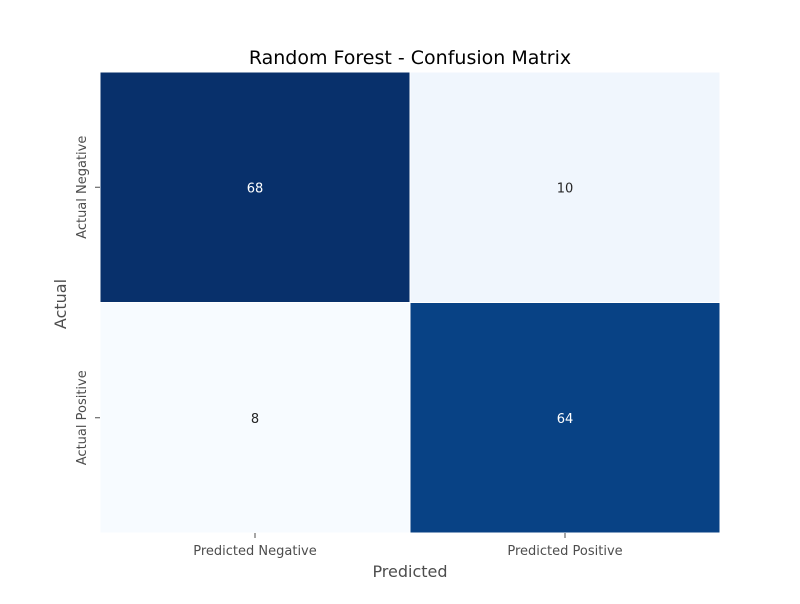 This screenshot has width=800, height=604. I want to click on cell-value-label: 10, so click(565, 188).